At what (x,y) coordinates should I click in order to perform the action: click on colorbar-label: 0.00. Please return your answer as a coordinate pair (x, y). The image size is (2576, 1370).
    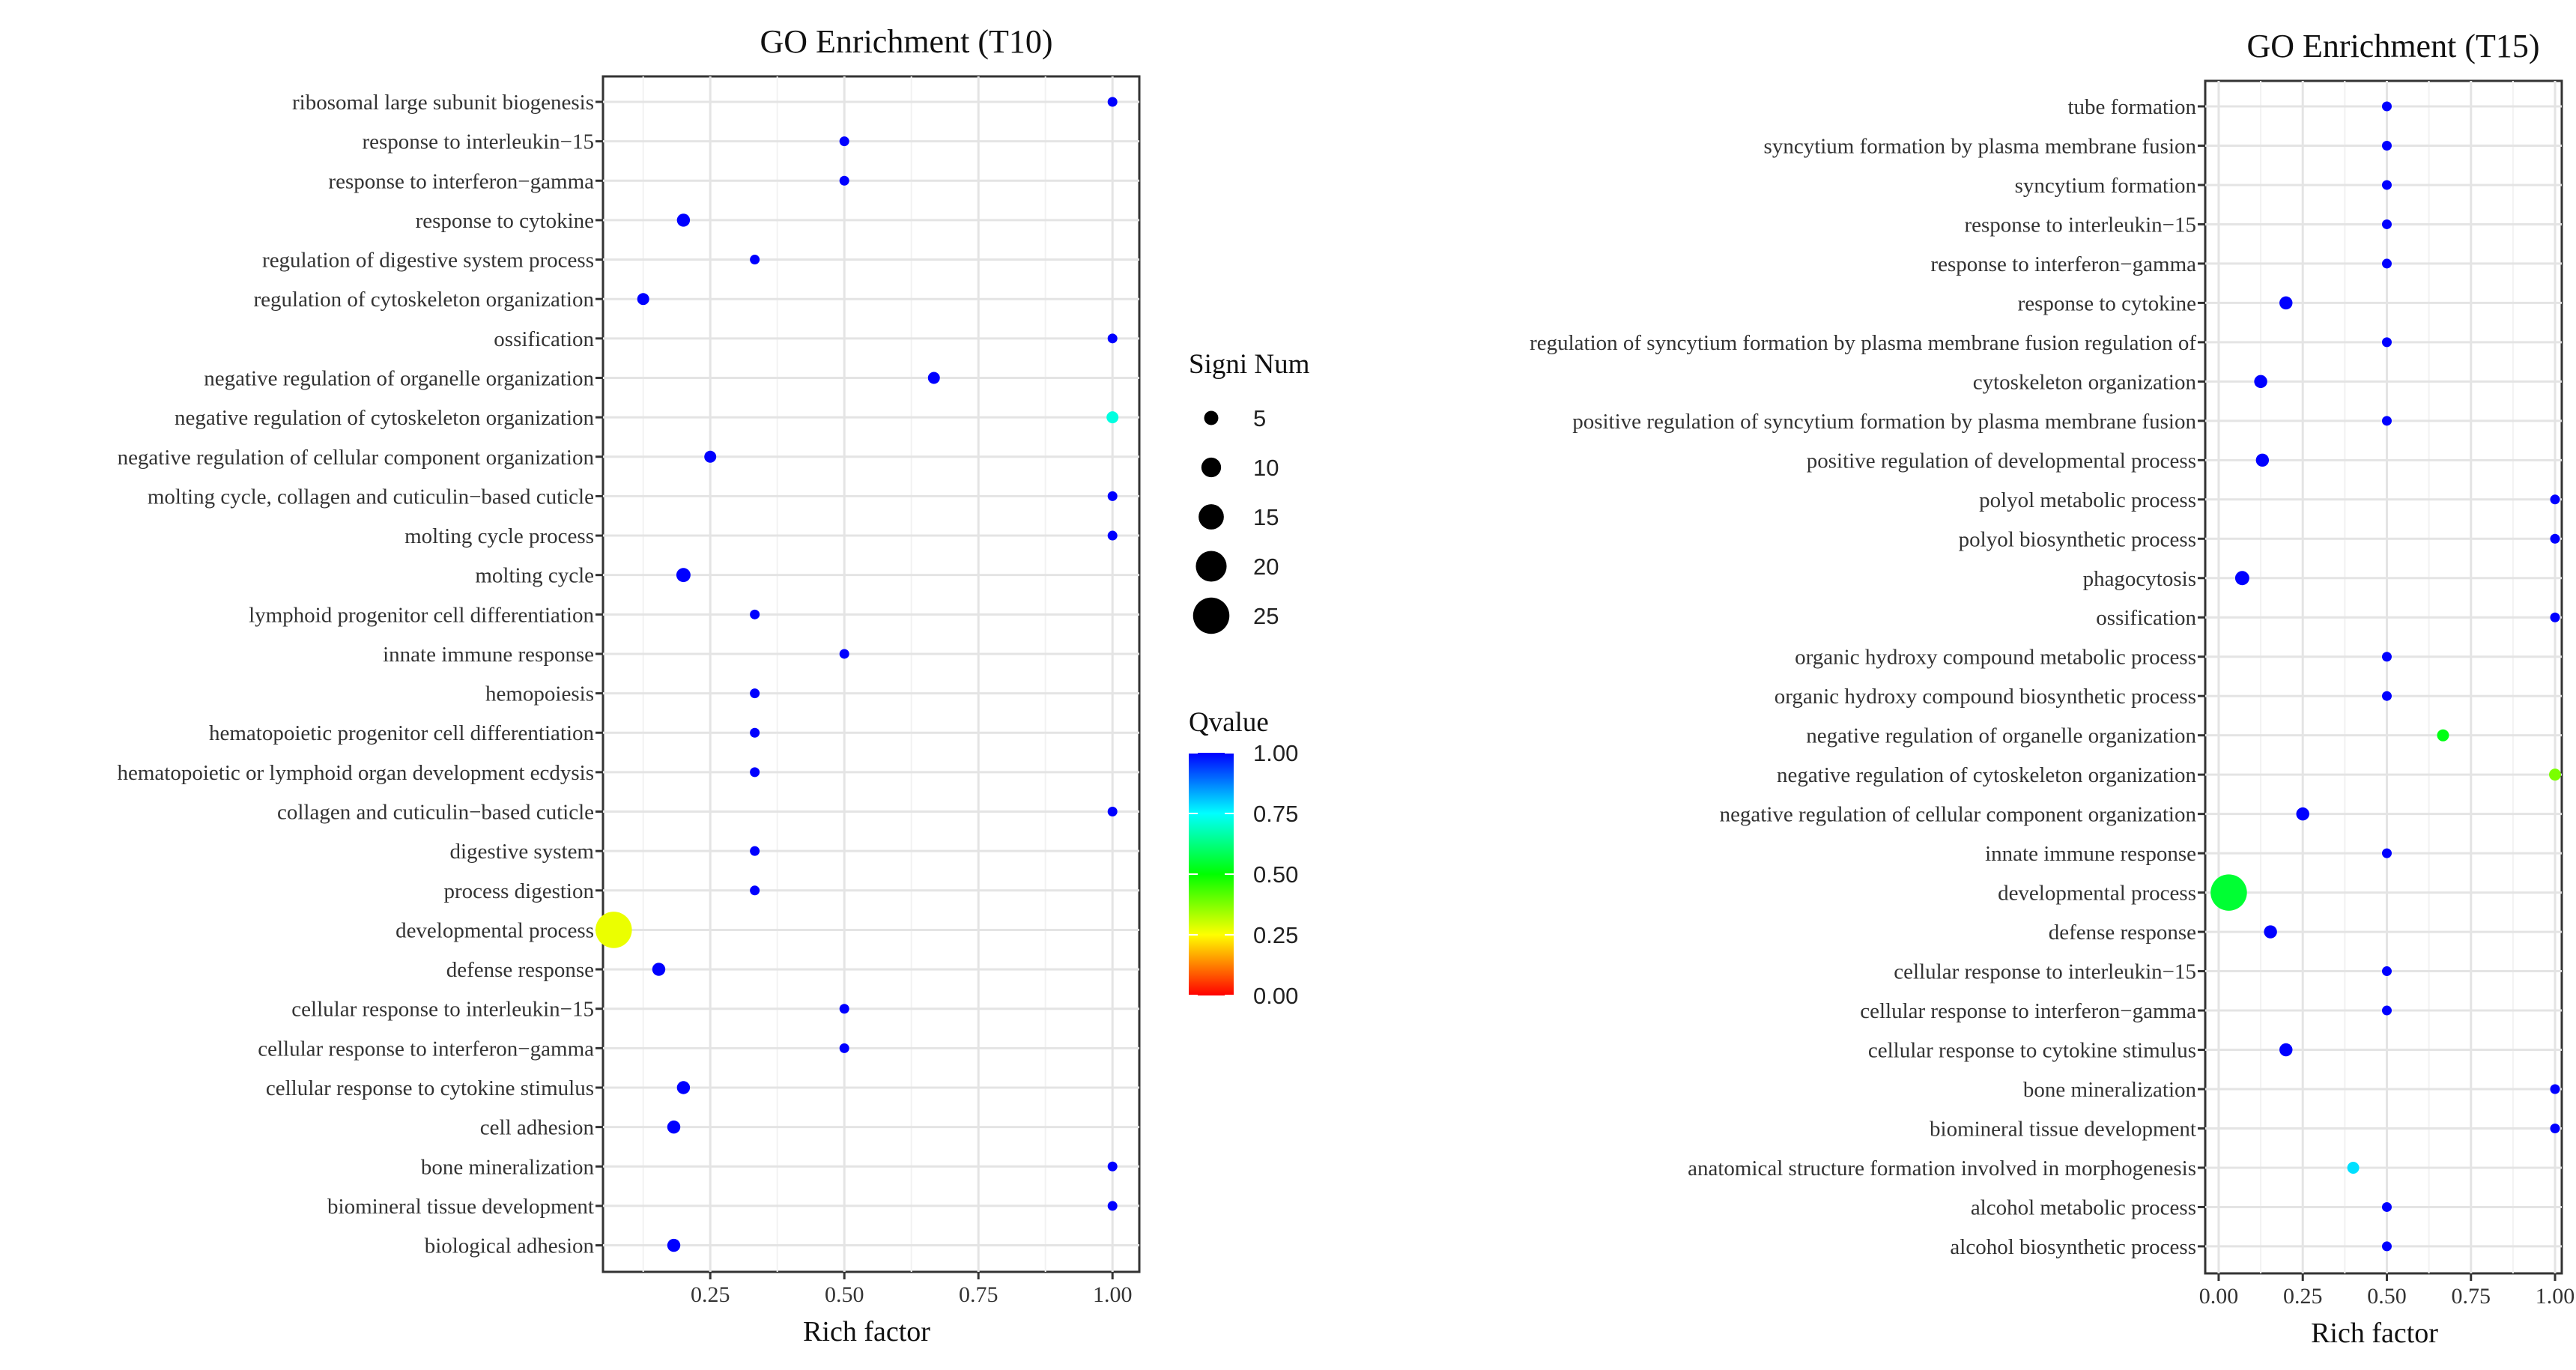
    Looking at the image, I should click on (1275, 996).